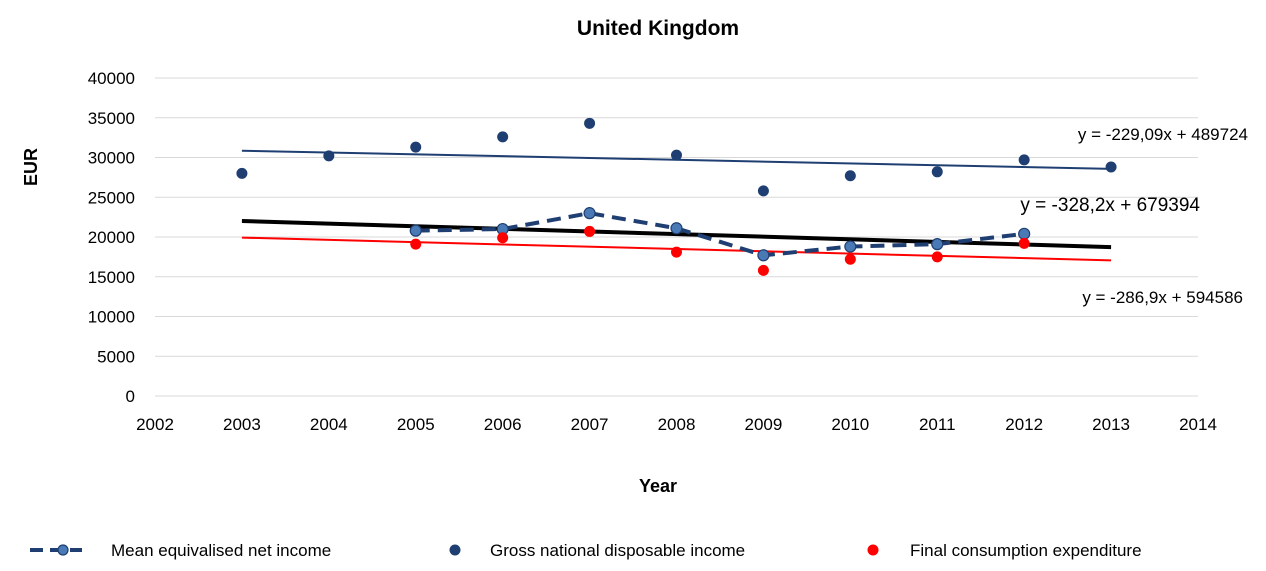  What do you see at coordinates (764, 424) in the screenshot?
I see `x-tick-label: 2009` at bounding box center [764, 424].